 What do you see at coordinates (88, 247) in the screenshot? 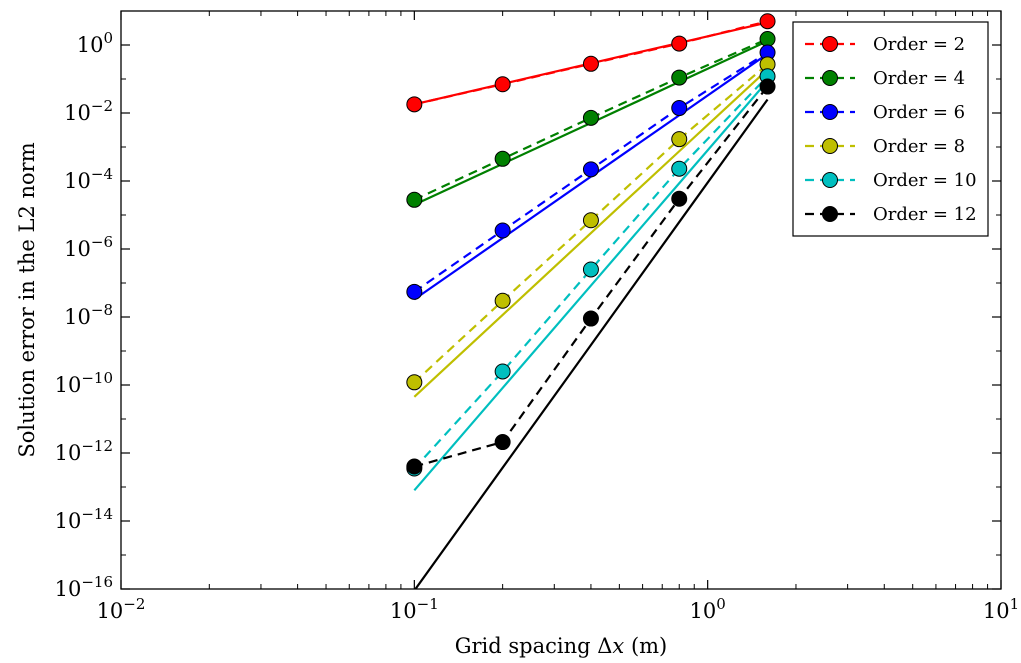
I see `y-tick-label: 10⁻⁶` at bounding box center [88, 247].